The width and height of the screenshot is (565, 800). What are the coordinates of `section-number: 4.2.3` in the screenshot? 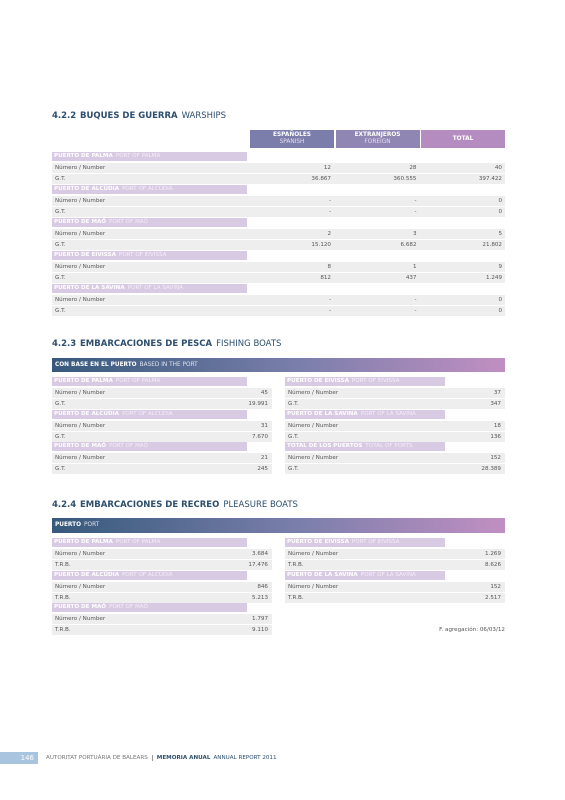 It's located at (64, 344).